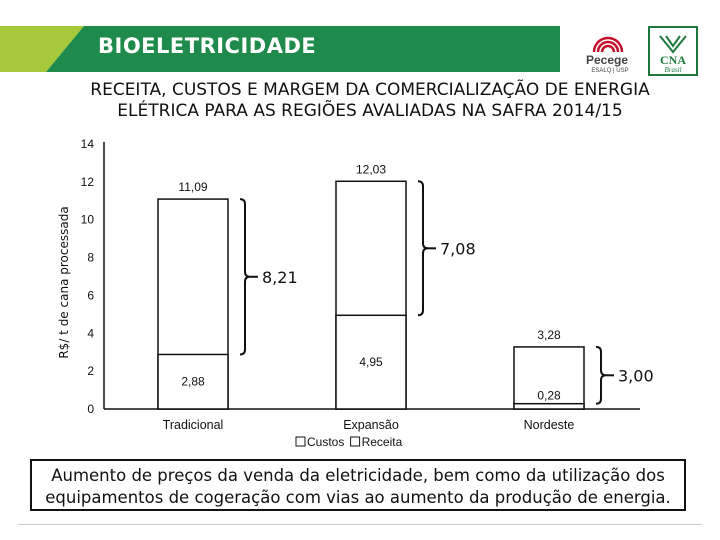 This screenshot has height=540, width=720. What do you see at coordinates (607, 60) in the screenshot?
I see `pecege-logo-name: Pecege` at bounding box center [607, 60].